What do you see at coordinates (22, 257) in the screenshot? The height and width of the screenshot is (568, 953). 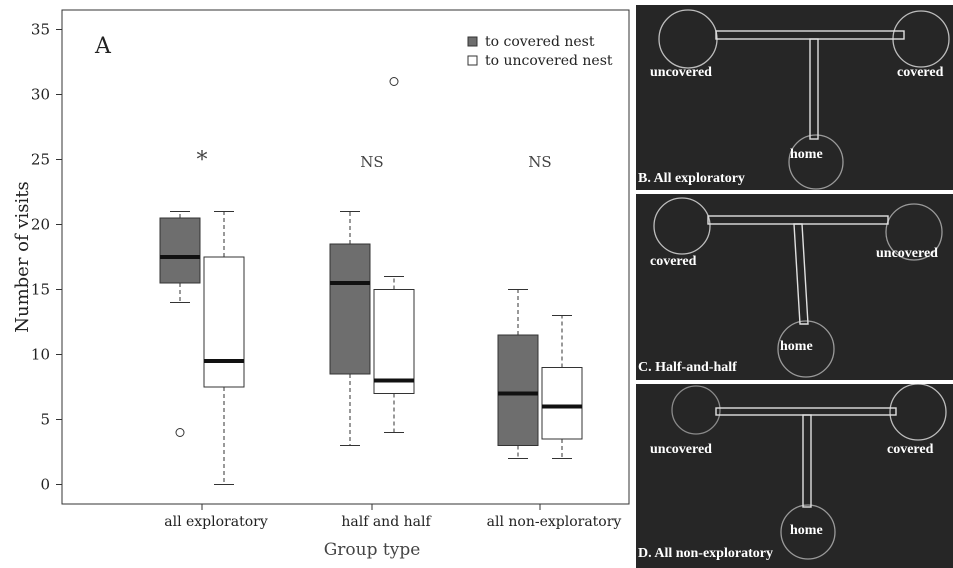 I see `y-axis-title: Number of visits` at bounding box center [22, 257].